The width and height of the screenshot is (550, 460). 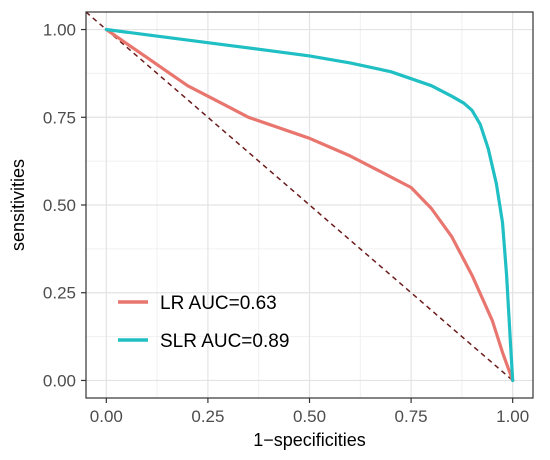 I want to click on x-tick-label: 1.00, so click(x=512, y=416).